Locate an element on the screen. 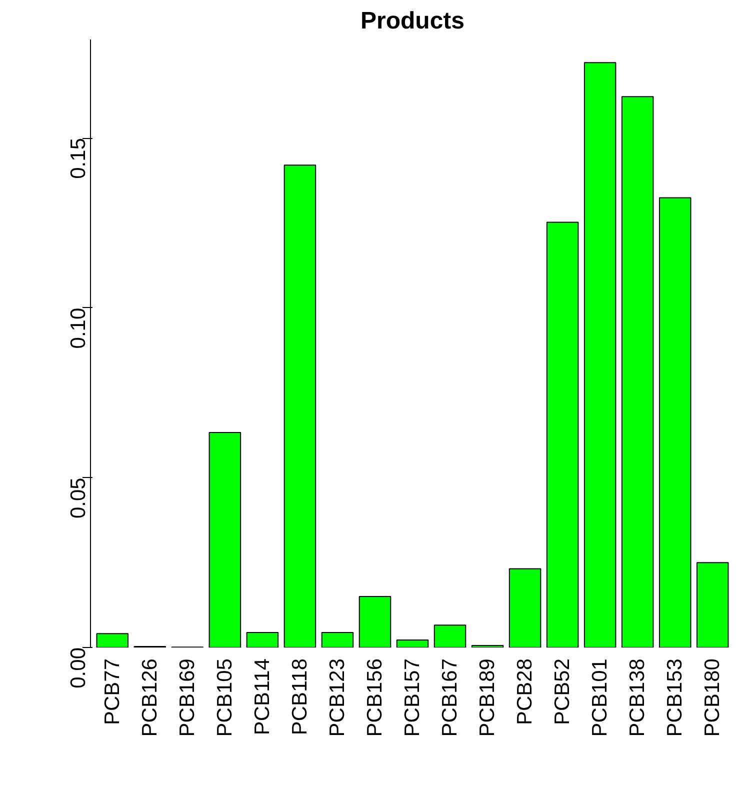  y-tick-label: 0.15 is located at coordinates (78, 158).